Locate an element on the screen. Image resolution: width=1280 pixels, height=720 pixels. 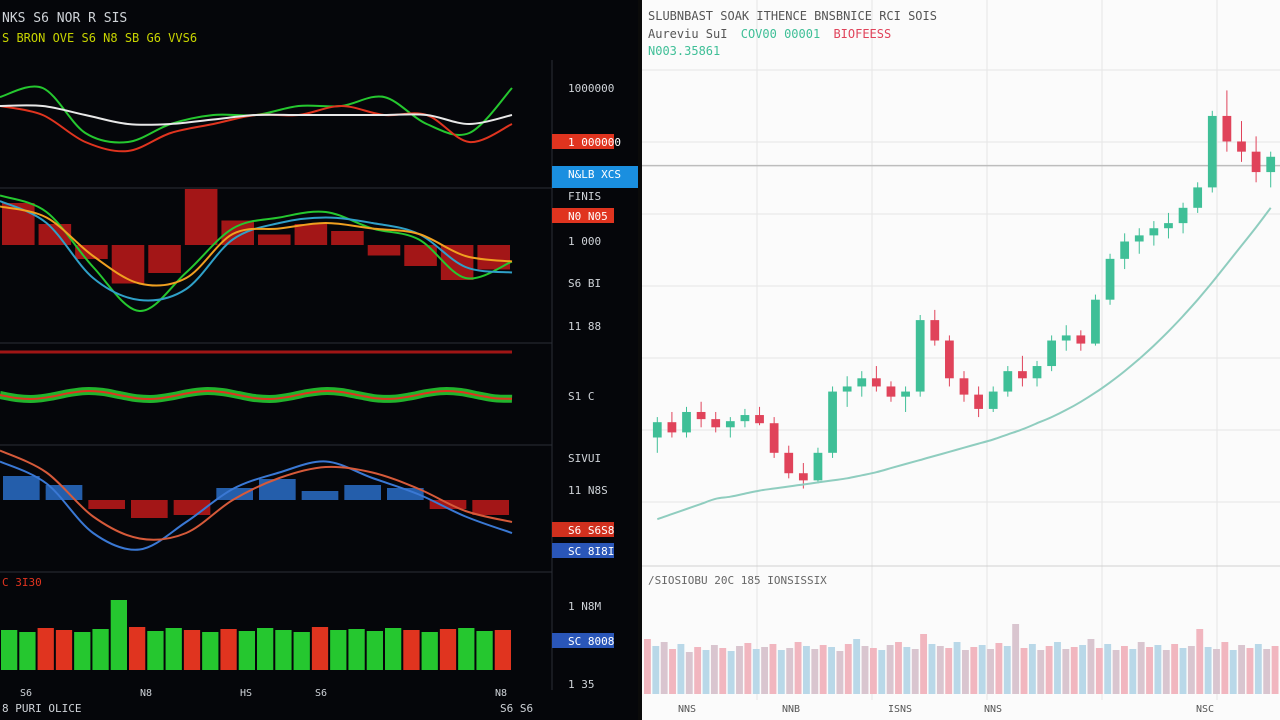
price-axis-label: SC 8I8I is located at coordinates (591, 551).